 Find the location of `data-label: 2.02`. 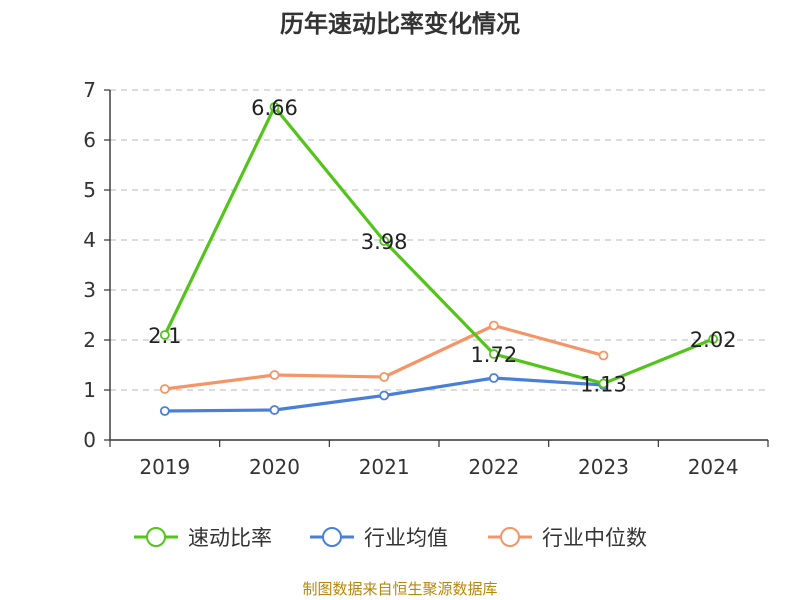

data-label: 2.02 is located at coordinates (713, 340).